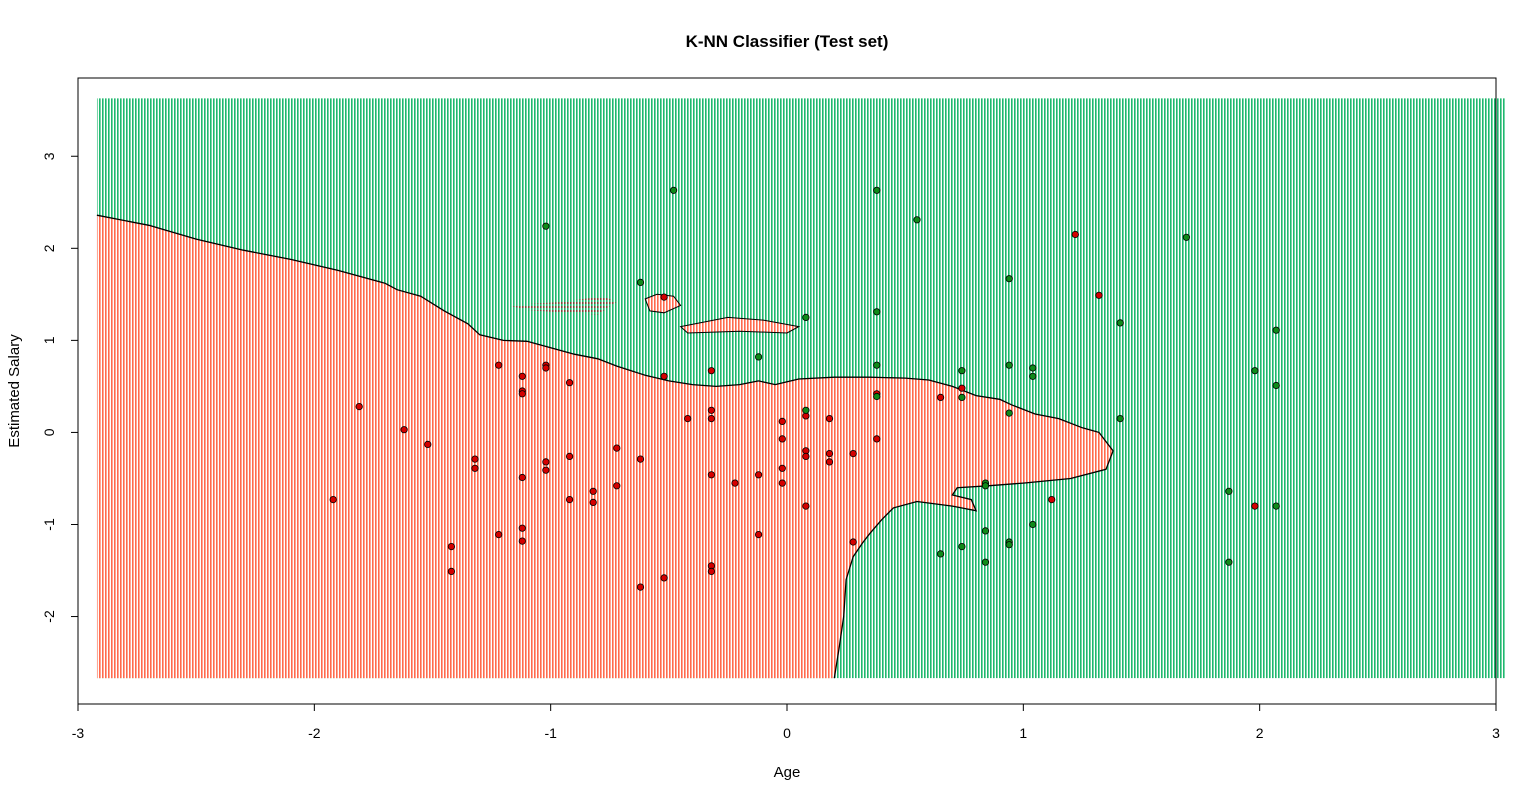  What do you see at coordinates (49, 248) in the screenshot?
I see `y-tick-label: 2` at bounding box center [49, 248].